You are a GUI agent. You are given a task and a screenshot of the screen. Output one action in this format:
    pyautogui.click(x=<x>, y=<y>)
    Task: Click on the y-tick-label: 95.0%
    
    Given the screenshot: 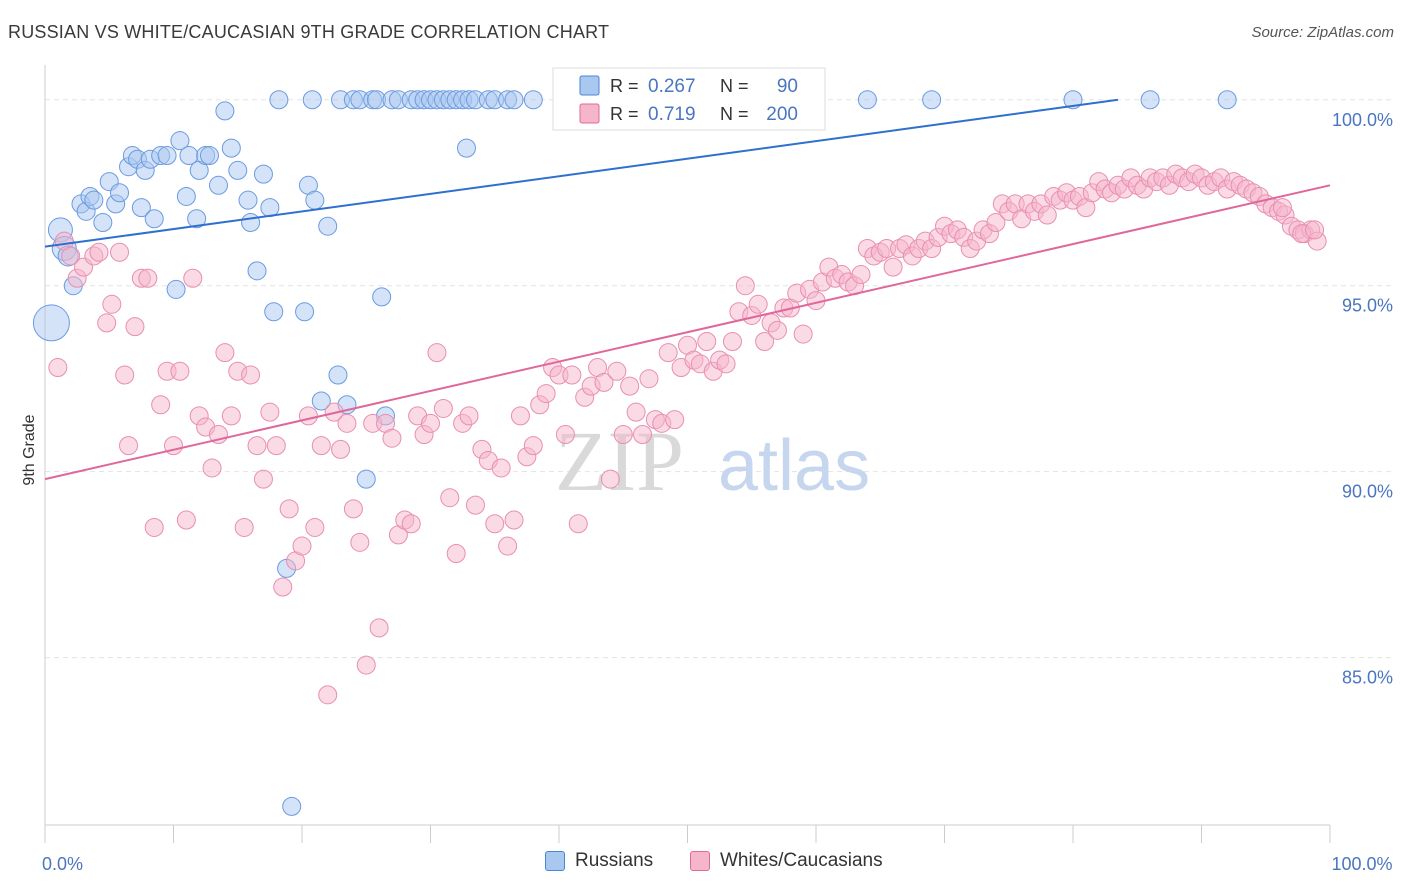 What is the action you would take?
    pyautogui.click(x=1367, y=306)
    